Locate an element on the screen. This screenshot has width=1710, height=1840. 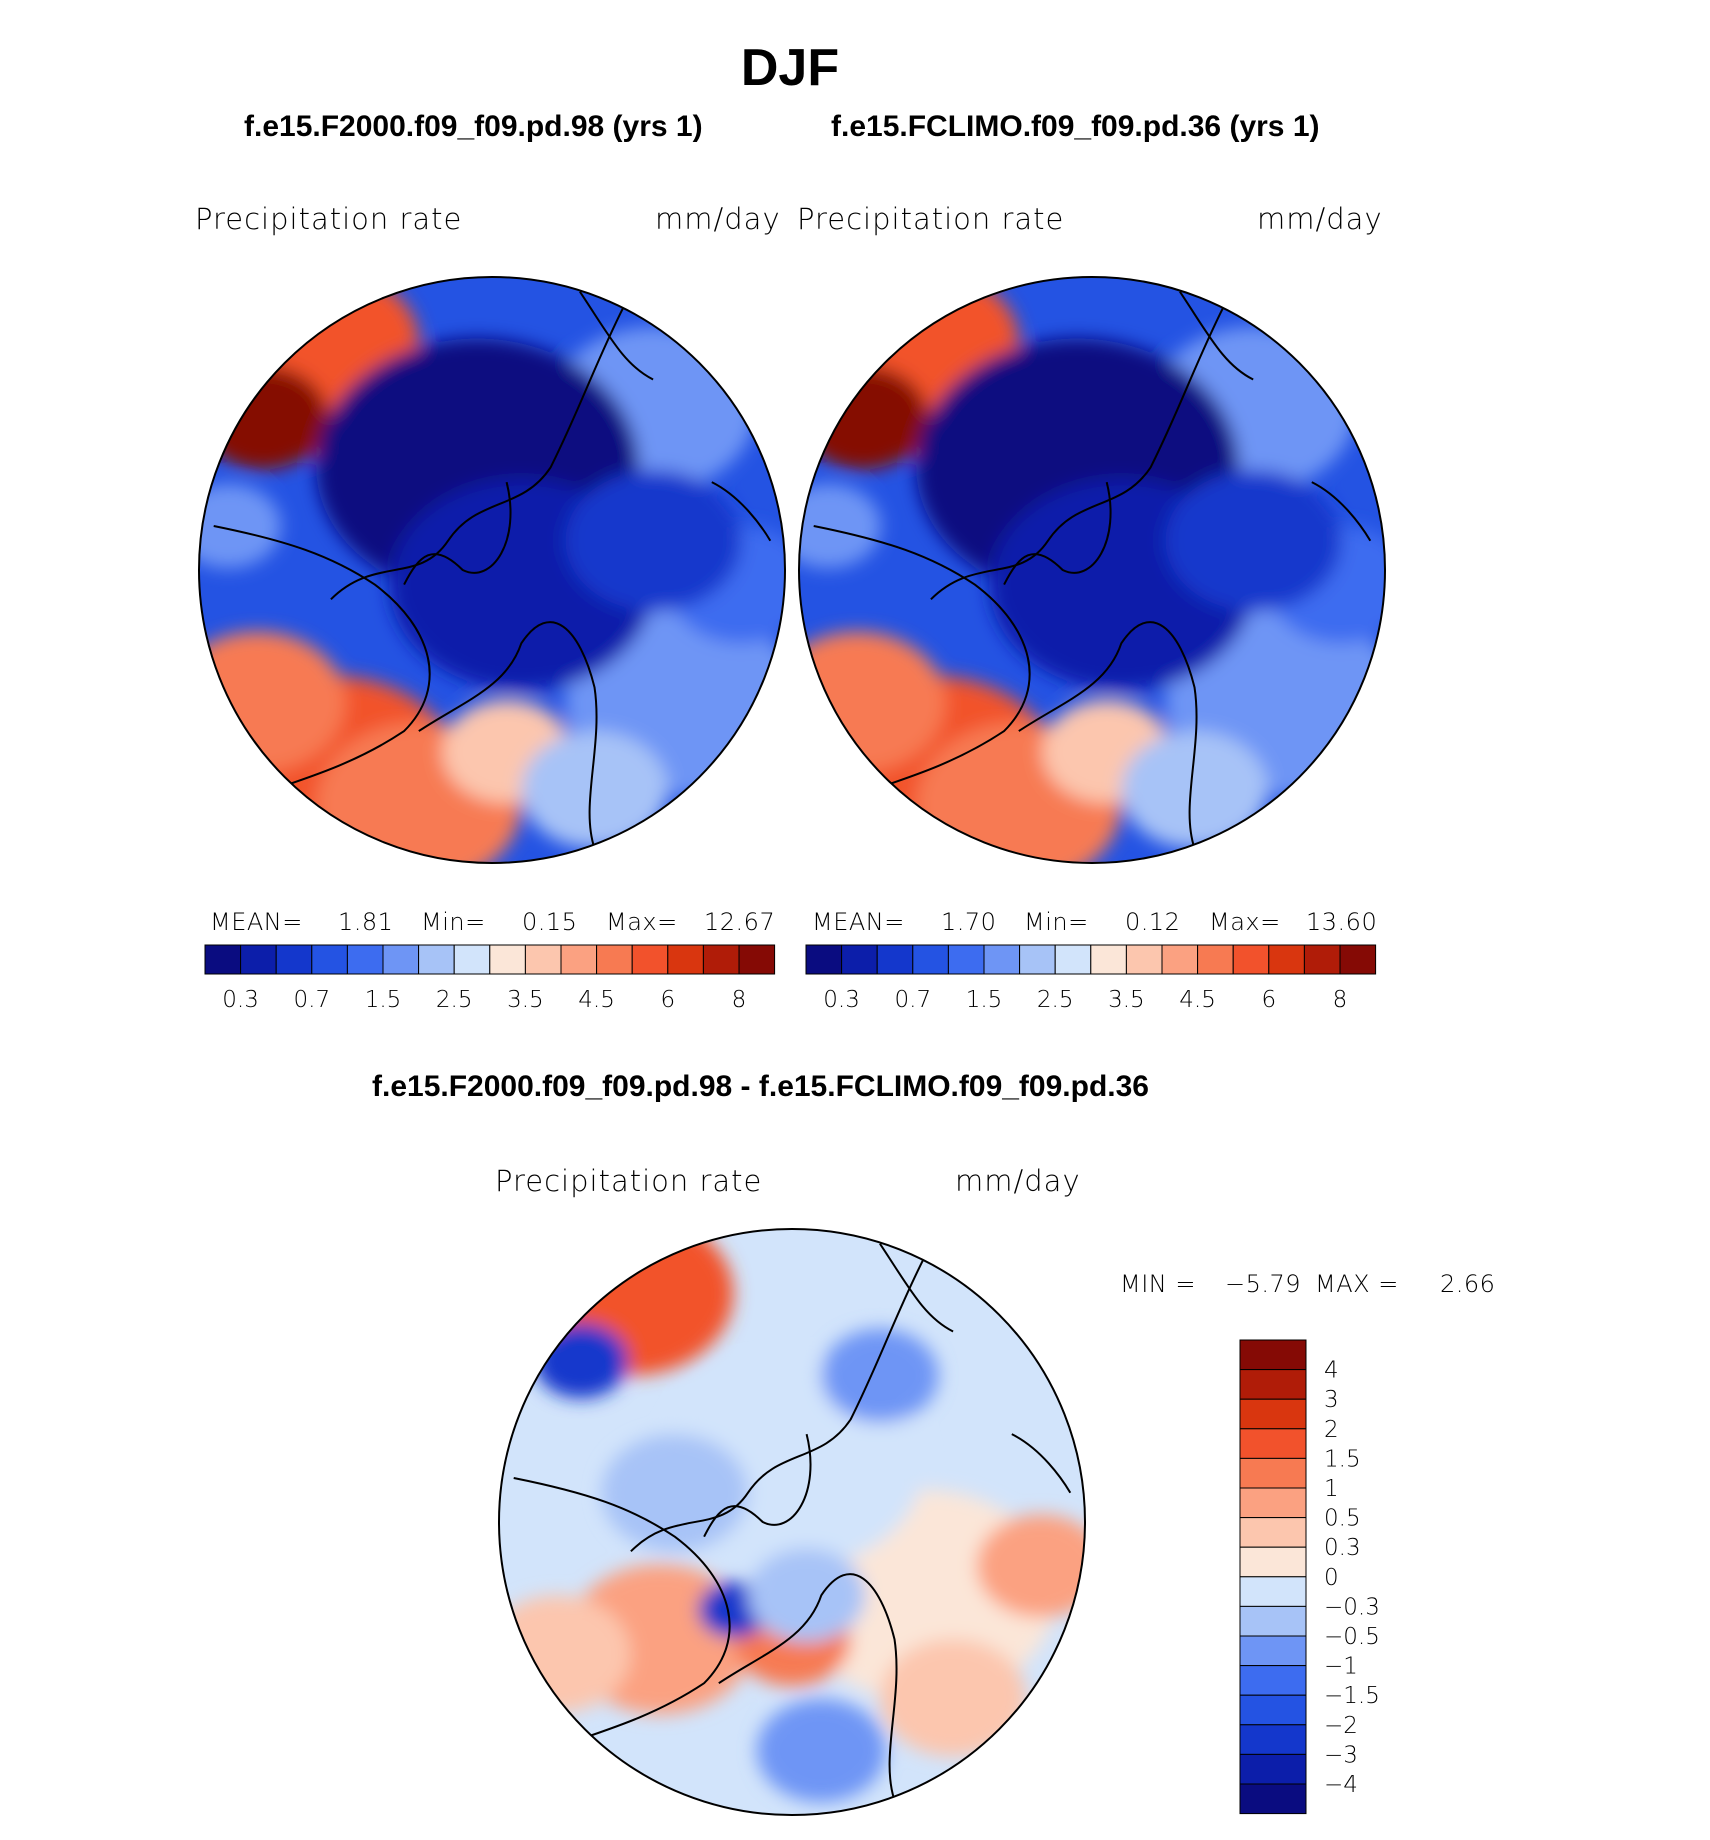
diff-min-value: −5.79 is located at coordinates (1263, 1284).